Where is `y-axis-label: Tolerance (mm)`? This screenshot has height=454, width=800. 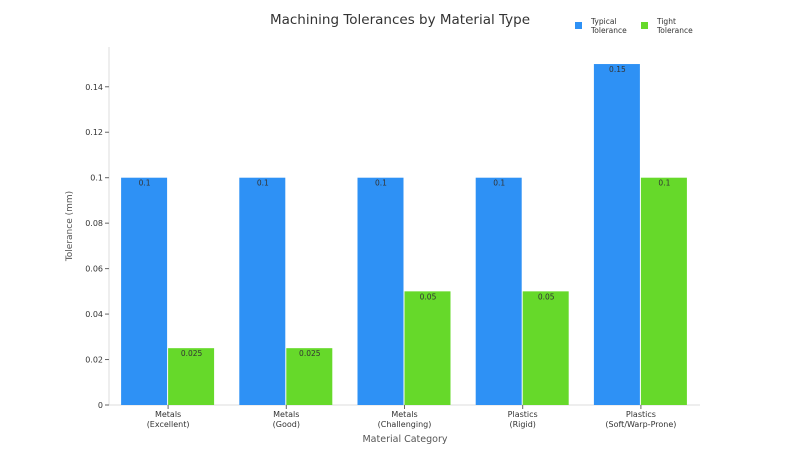
y-axis-label: Tolerance (mm) is located at coordinates (70, 226).